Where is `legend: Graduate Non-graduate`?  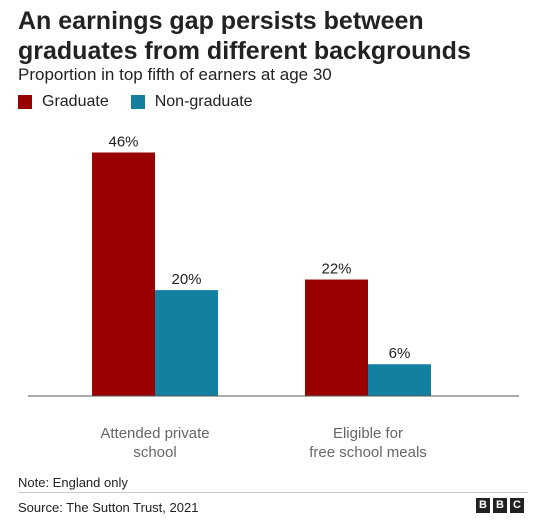
legend: Graduate Non-graduate is located at coordinates (146, 102).